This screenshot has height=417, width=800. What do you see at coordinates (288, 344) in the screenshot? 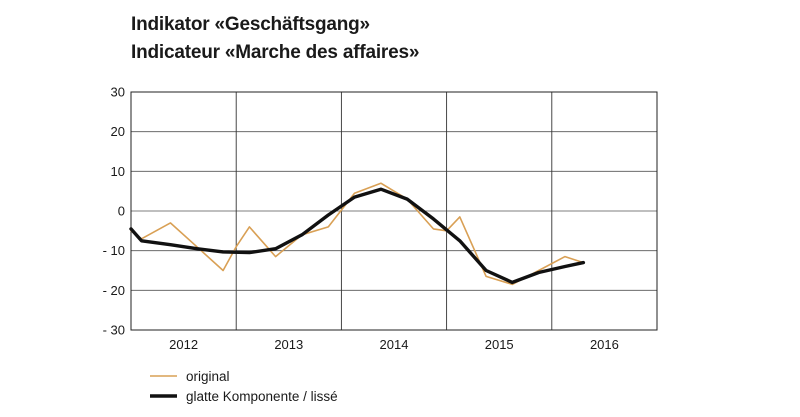
I see `x-tick-label: 2013` at bounding box center [288, 344].